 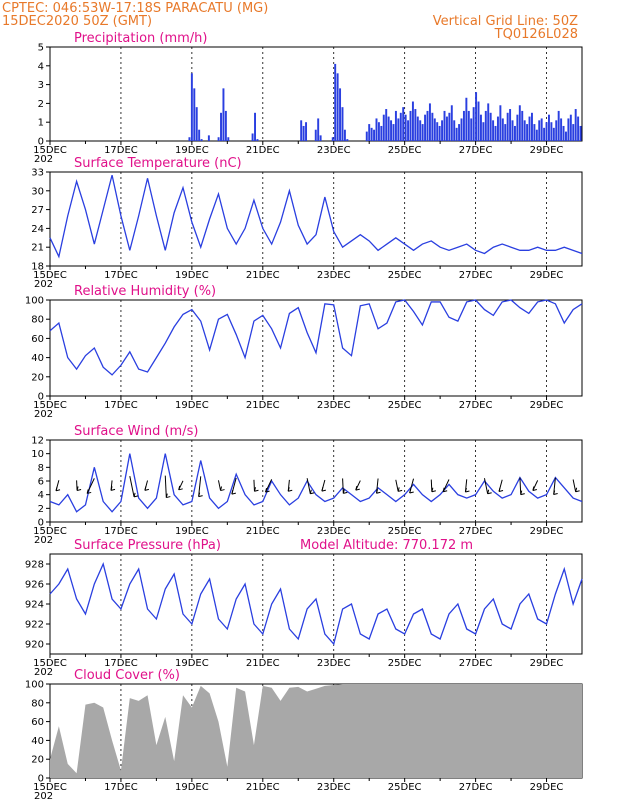 I want to click on y-tick-label: 928, so click(x=34, y=565).